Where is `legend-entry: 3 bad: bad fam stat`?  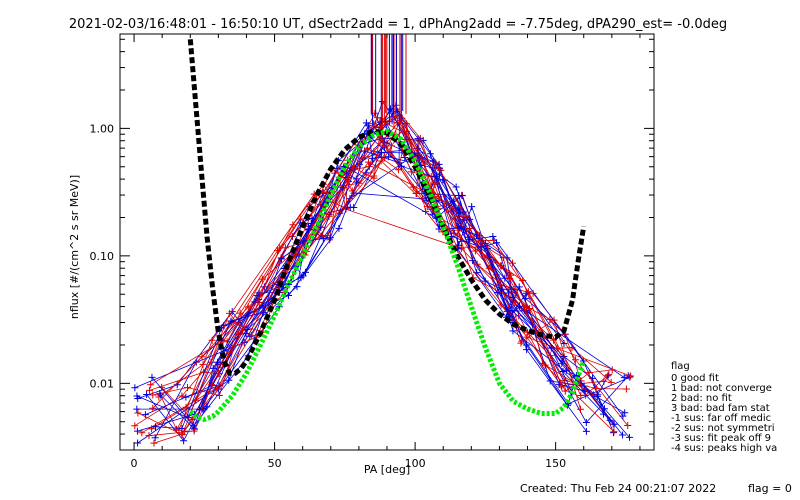 legend-entry: 3 bad: bad fam stat is located at coordinates (720, 408).